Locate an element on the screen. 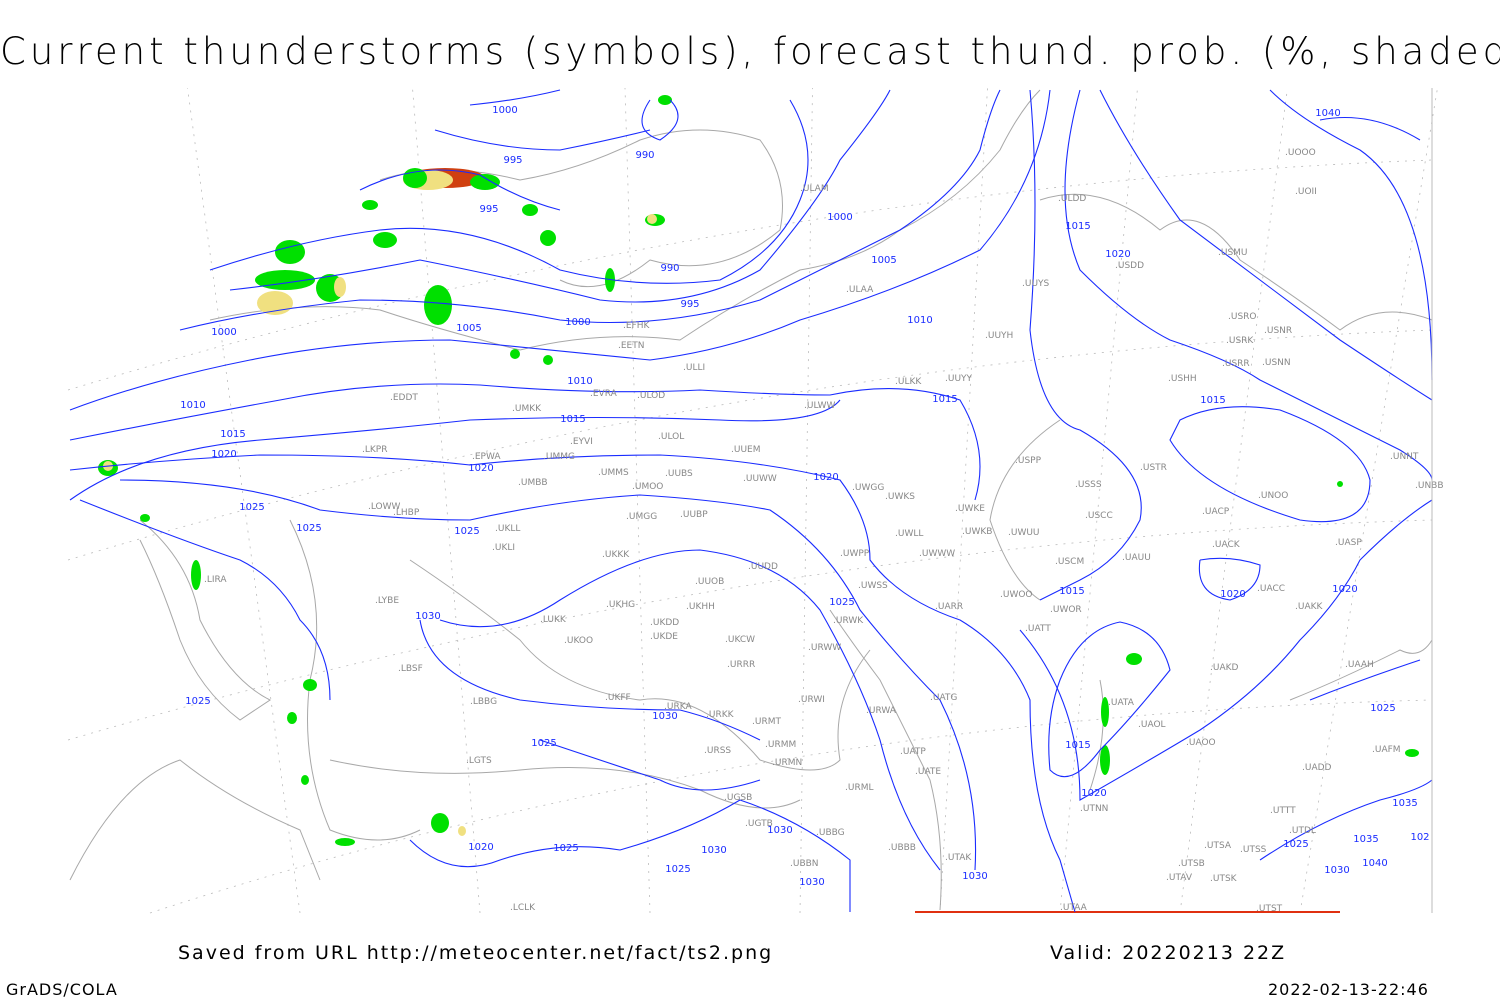  station-label: .UACC is located at coordinates (1271, 589).